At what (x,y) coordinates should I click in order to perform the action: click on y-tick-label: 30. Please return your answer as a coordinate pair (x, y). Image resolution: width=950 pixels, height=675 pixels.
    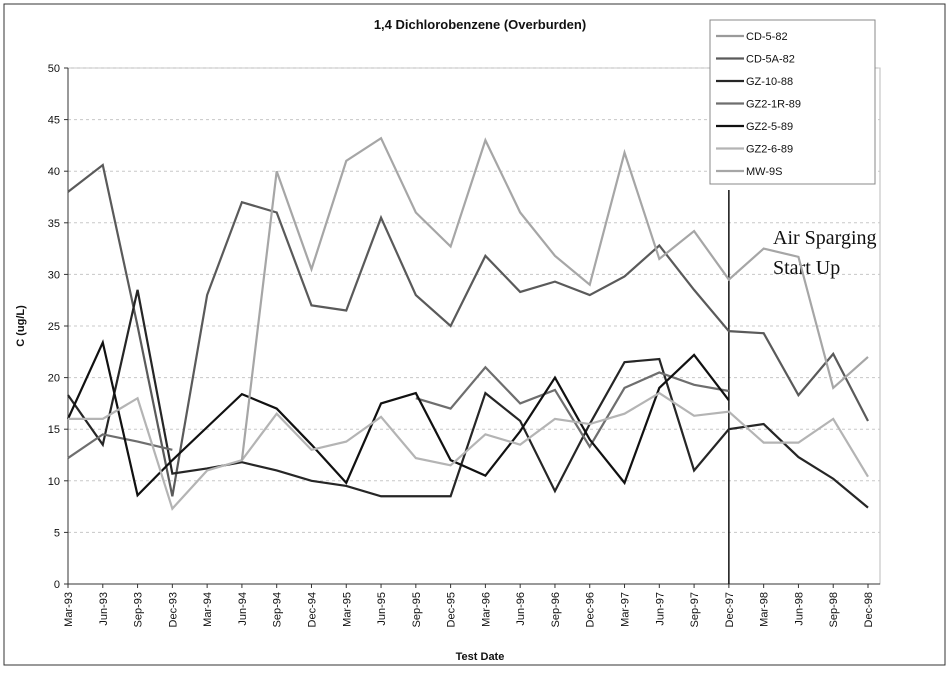
    Looking at the image, I should click on (54, 275).